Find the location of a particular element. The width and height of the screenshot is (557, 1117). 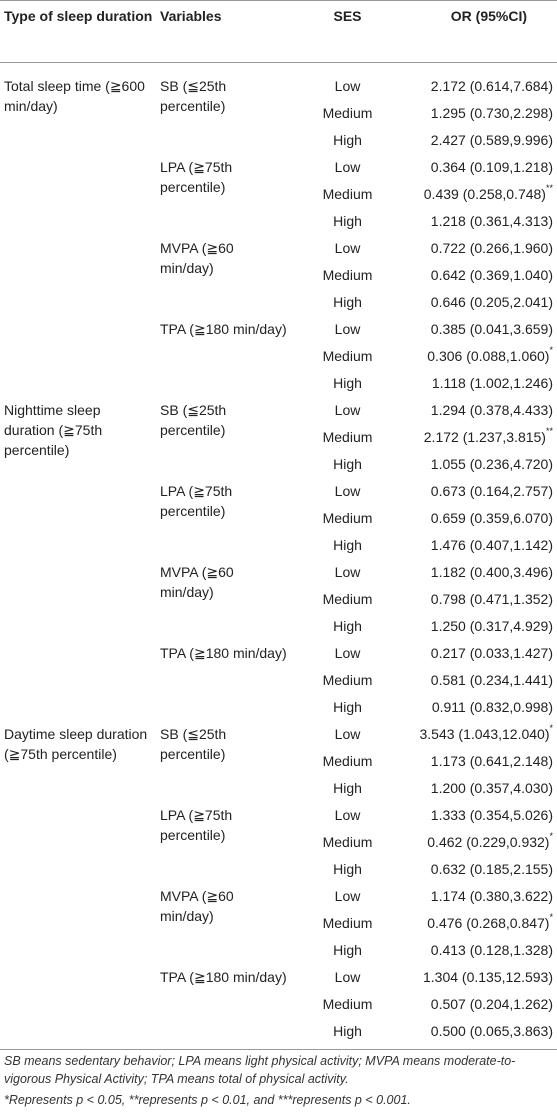

table-top-rule is located at coordinates (278, 0).